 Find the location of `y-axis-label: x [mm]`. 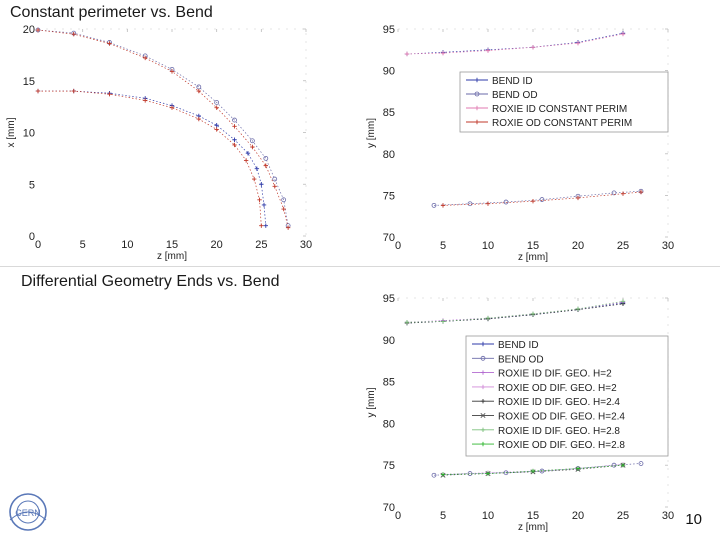

y-axis-label: x [mm] is located at coordinates (11, 132).